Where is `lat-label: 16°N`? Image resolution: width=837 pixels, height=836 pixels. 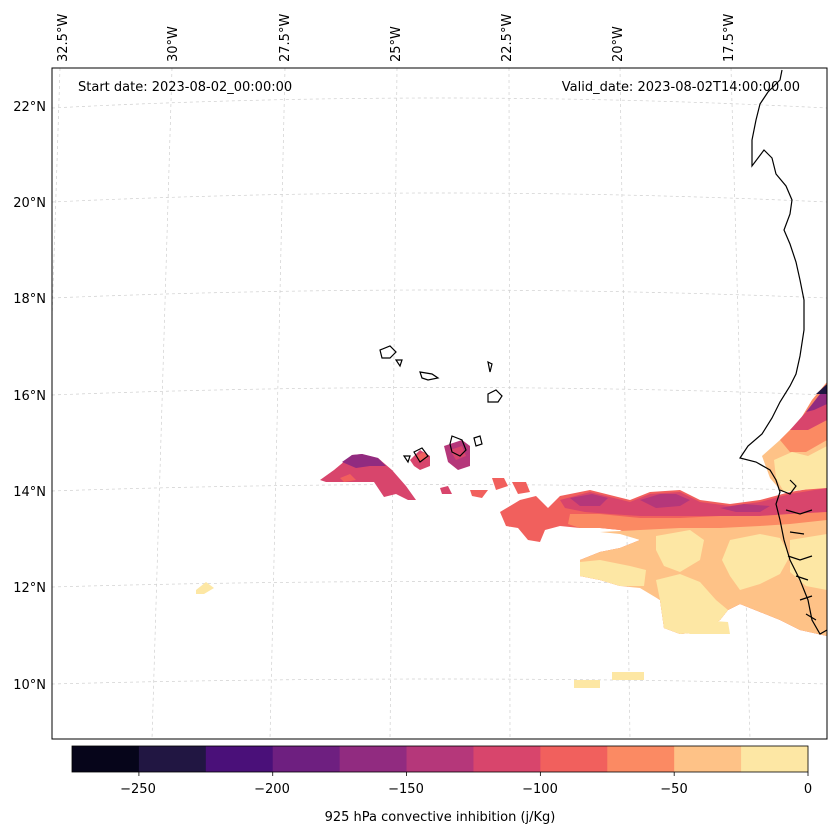
lat-label: 16°N is located at coordinates (29, 396).